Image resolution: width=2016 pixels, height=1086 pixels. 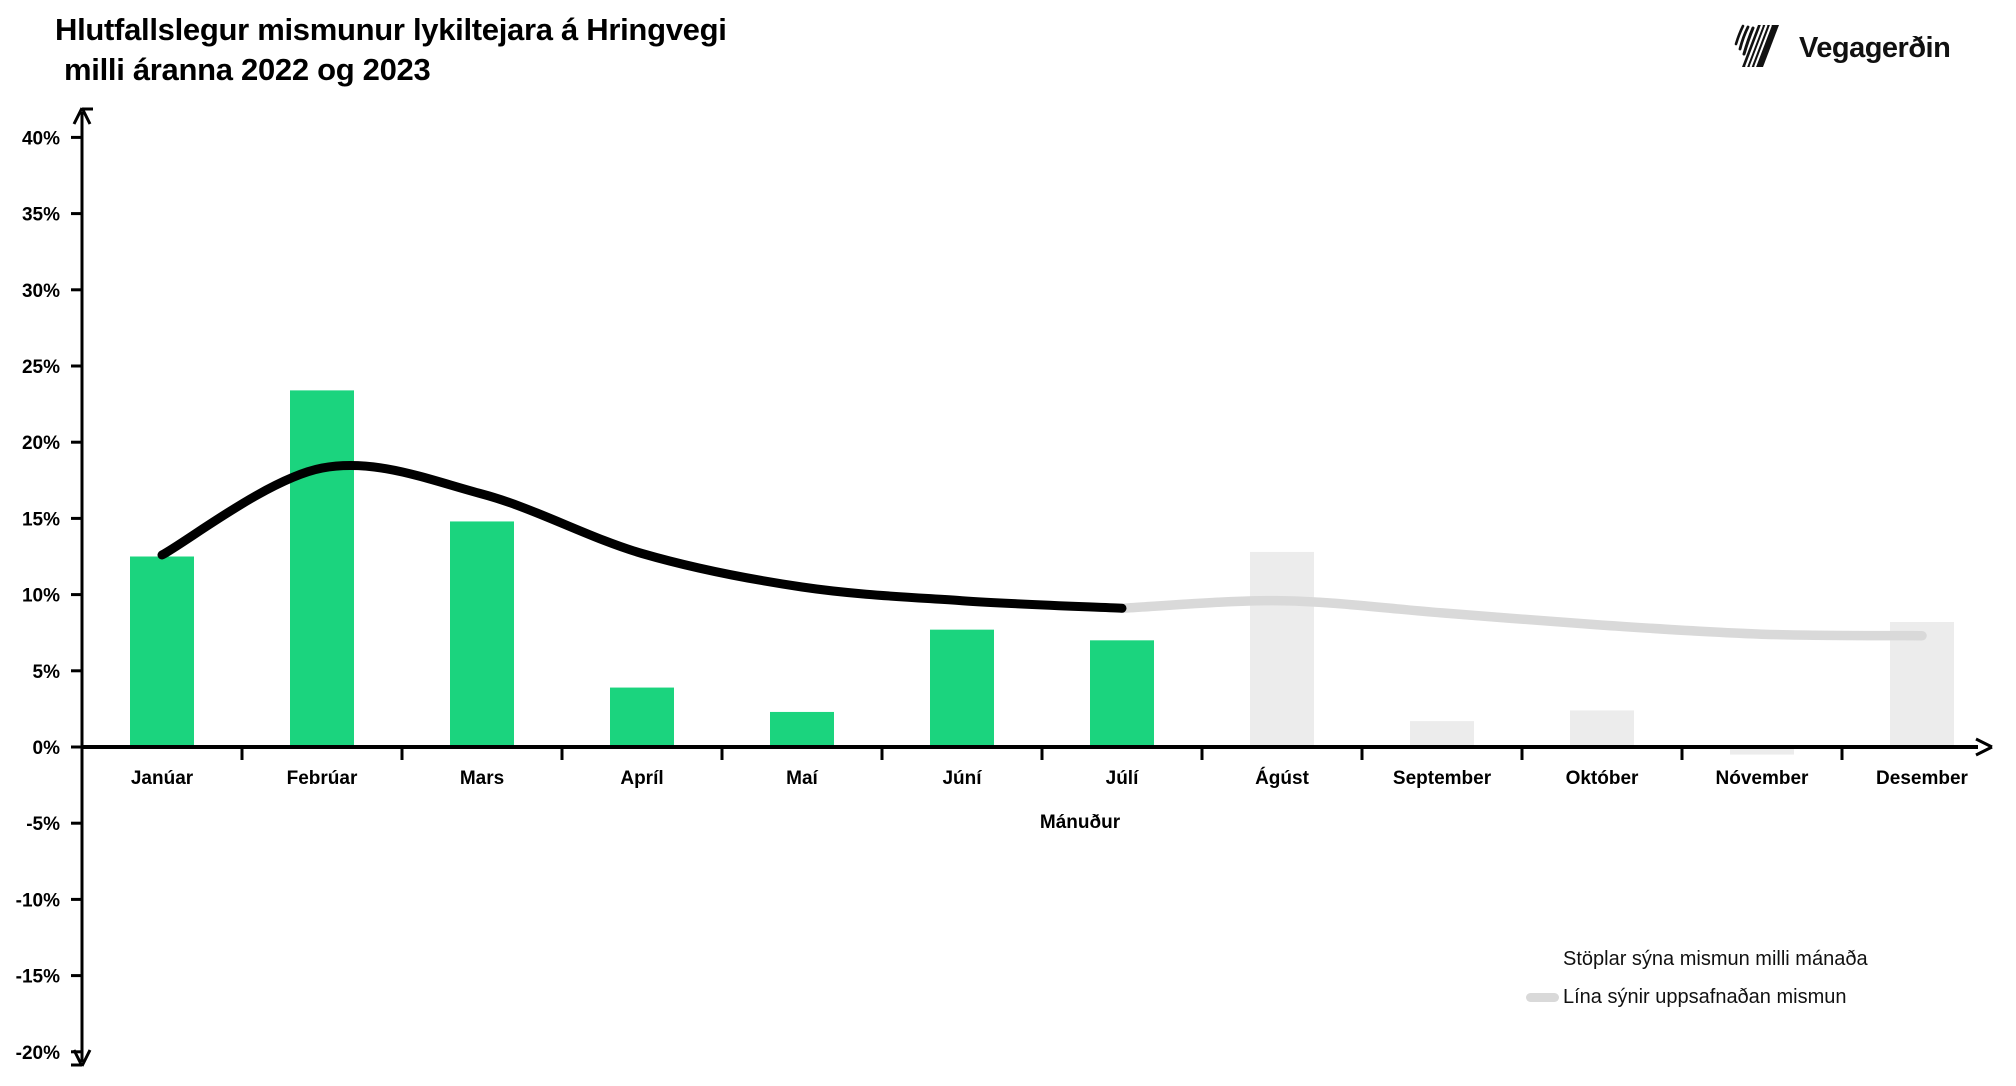 What do you see at coordinates (41, 215) in the screenshot?
I see `y-tick-label: 35%` at bounding box center [41, 215].